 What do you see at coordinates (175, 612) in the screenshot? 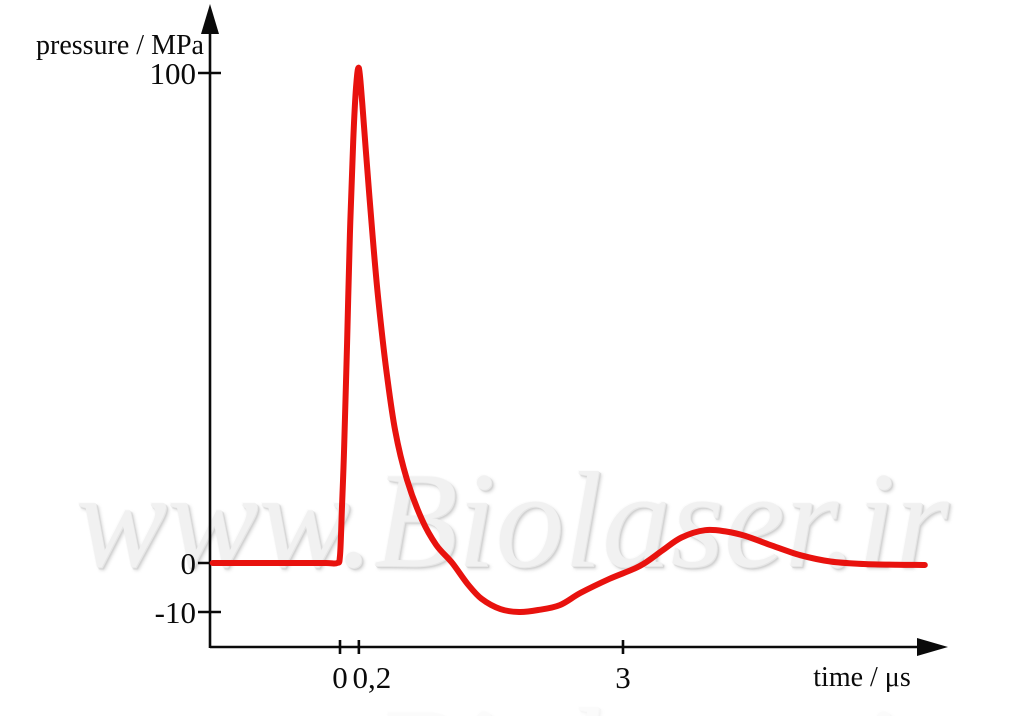
I see `y-tick-label: -10` at bounding box center [175, 612].